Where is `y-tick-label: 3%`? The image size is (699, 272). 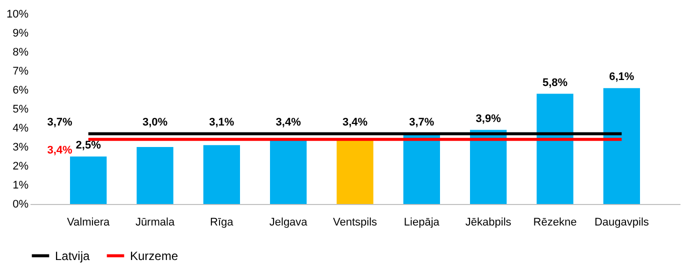 y-tick-label: 3% is located at coordinates (20, 148).